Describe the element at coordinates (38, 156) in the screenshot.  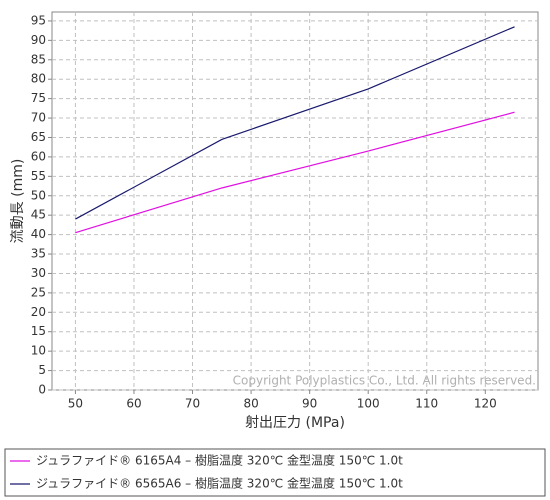
I see `y-tick-label: 60` at that location.